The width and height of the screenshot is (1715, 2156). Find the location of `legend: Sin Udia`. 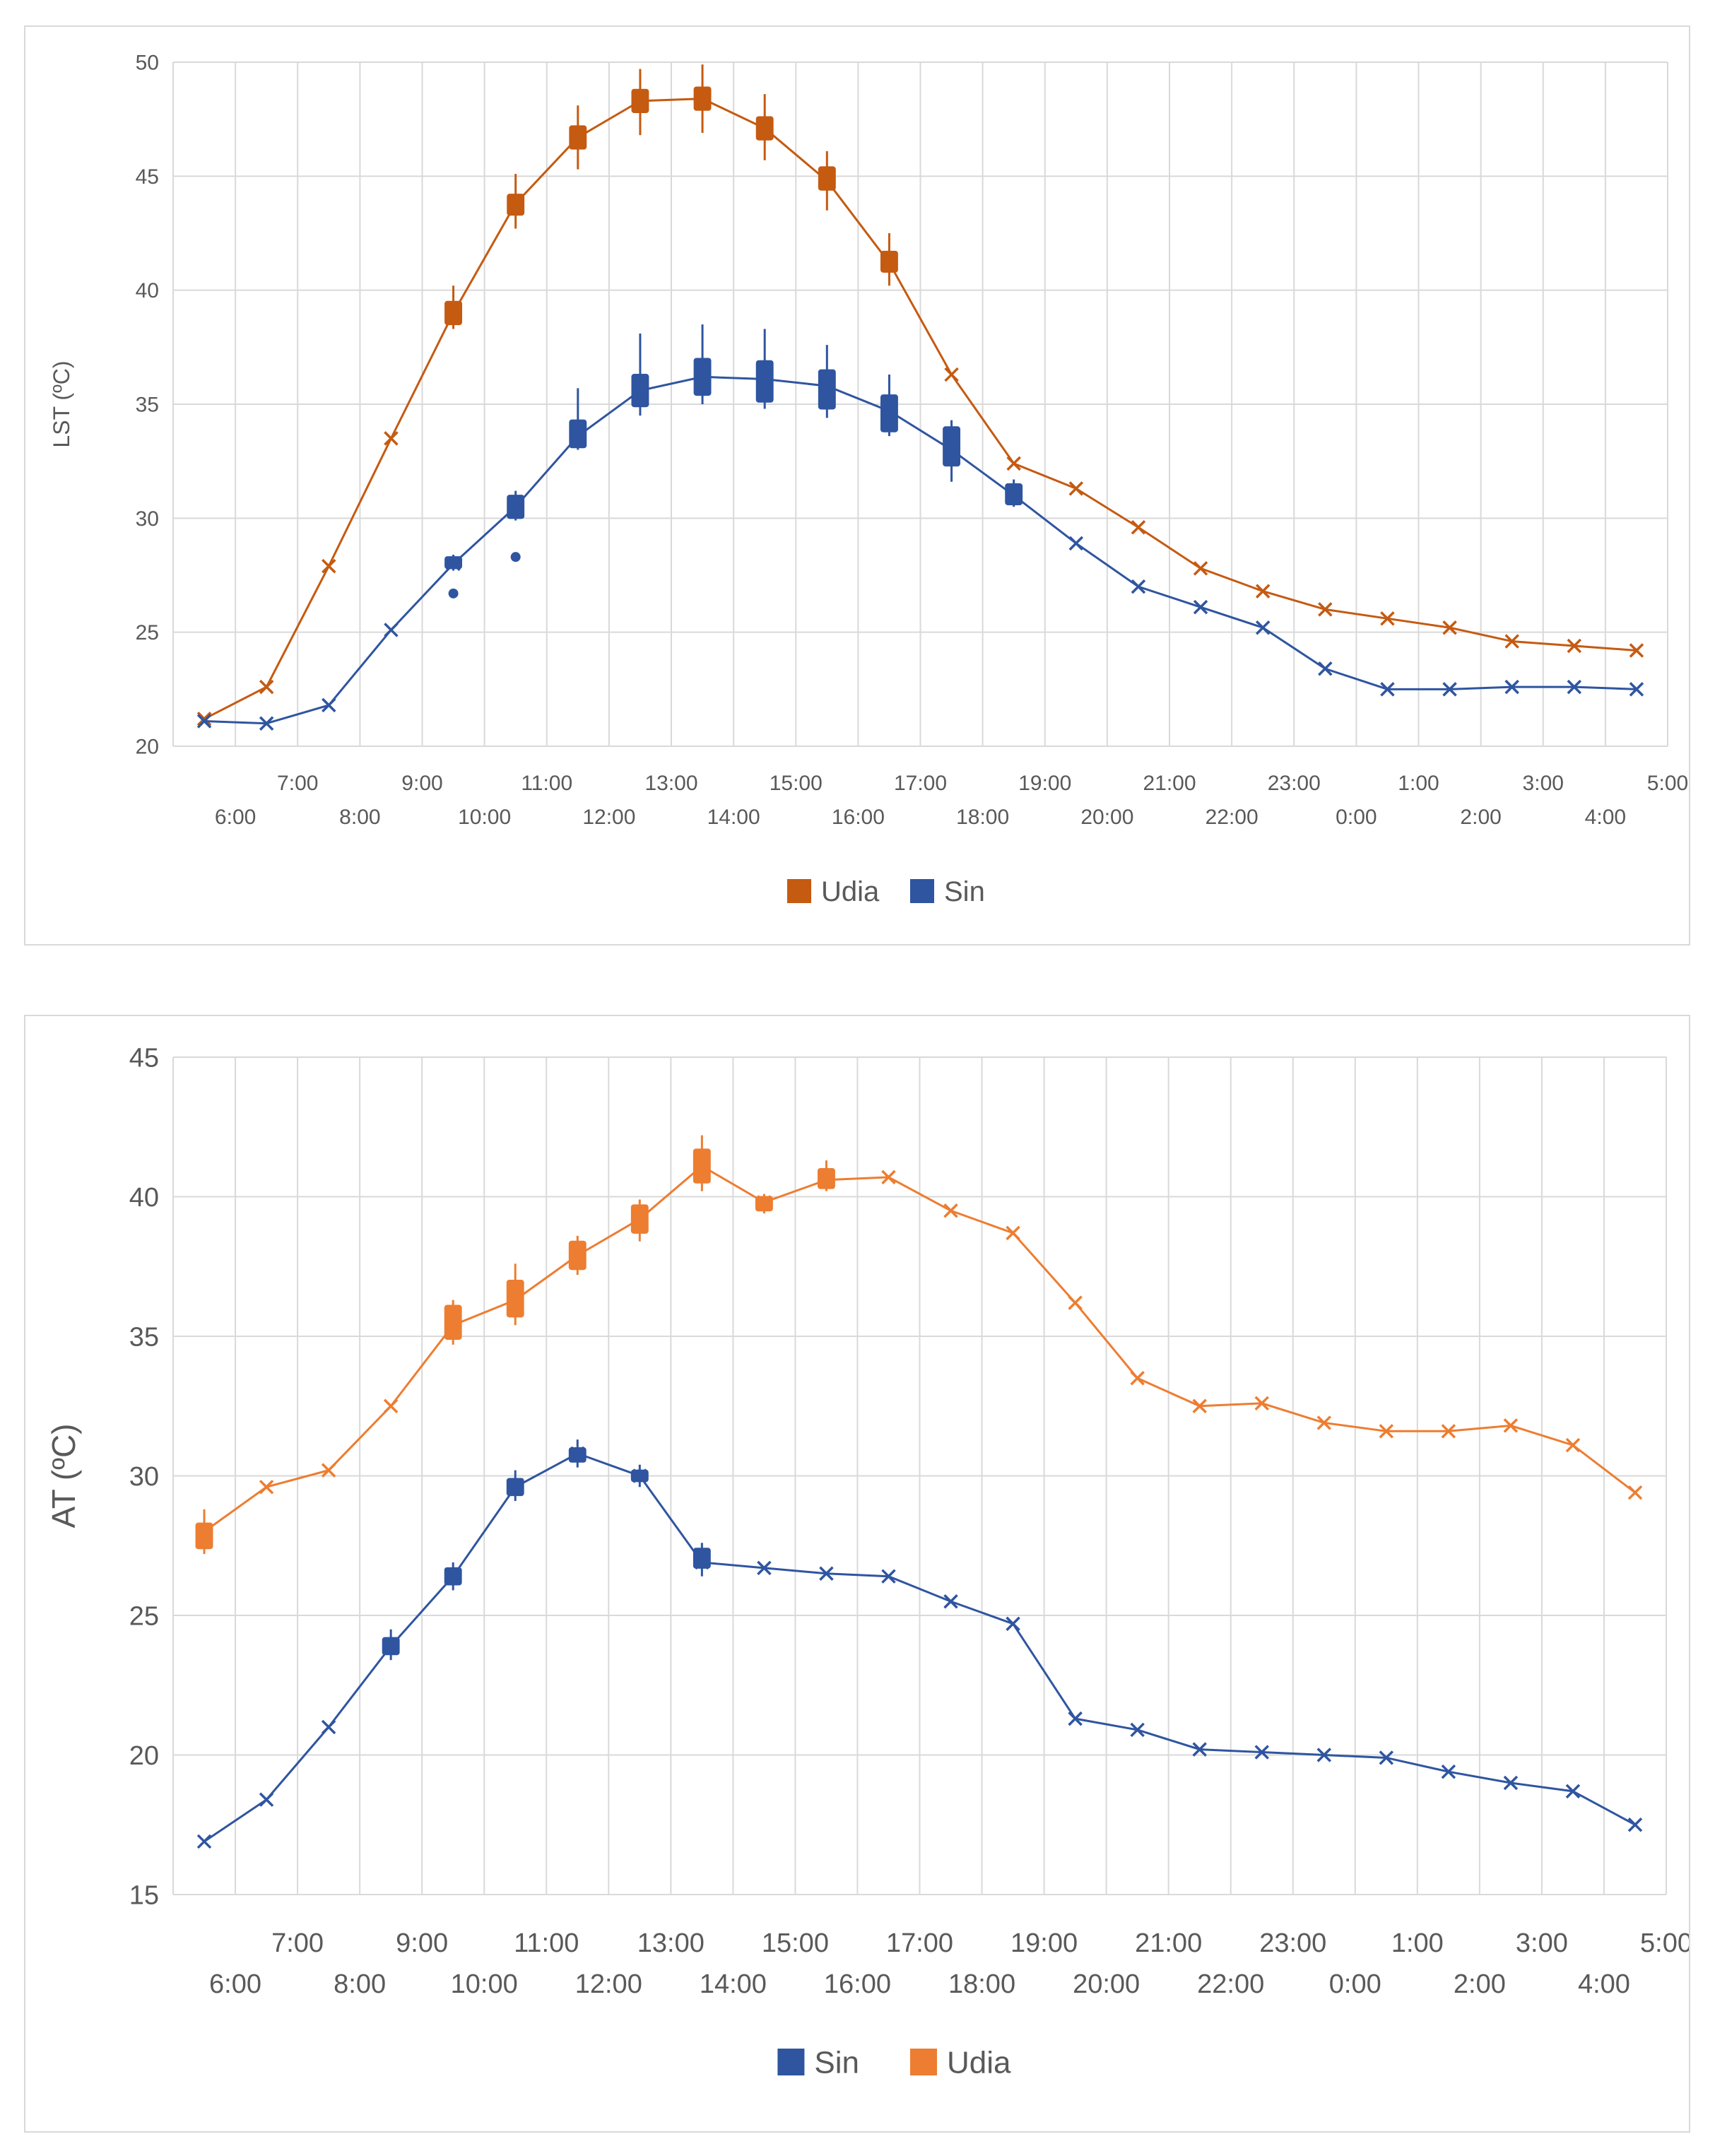

legend: Sin Udia is located at coordinates (894, 2062).